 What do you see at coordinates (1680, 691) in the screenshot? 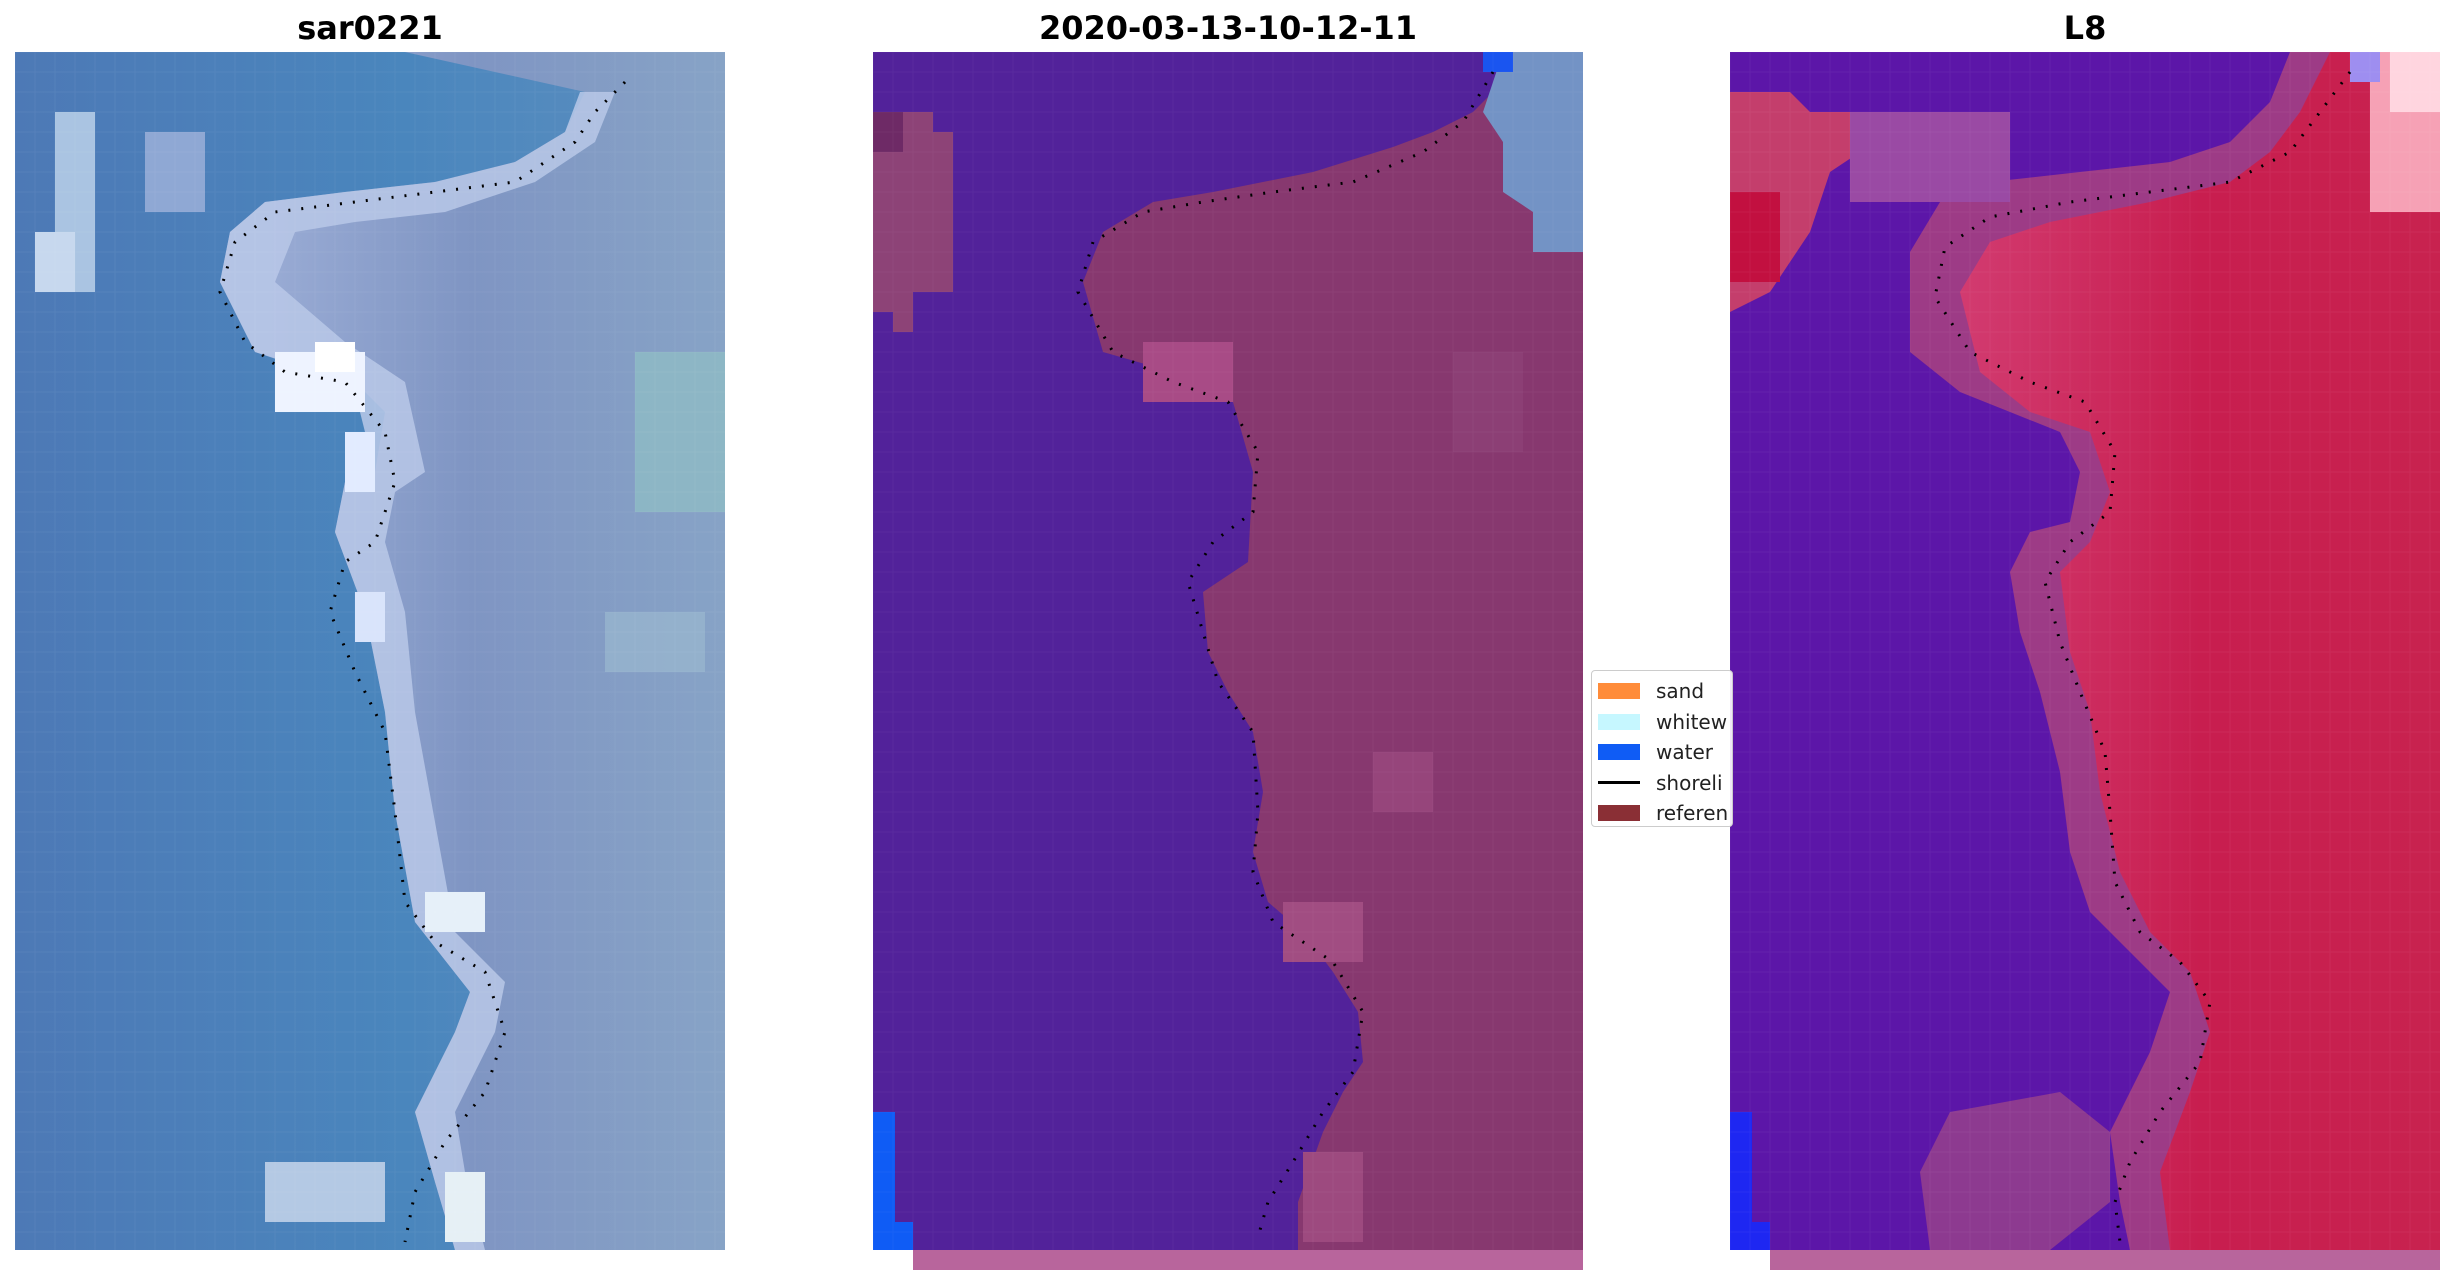
I see `legend-label-sand: sand` at bounding box center [1680, 691].